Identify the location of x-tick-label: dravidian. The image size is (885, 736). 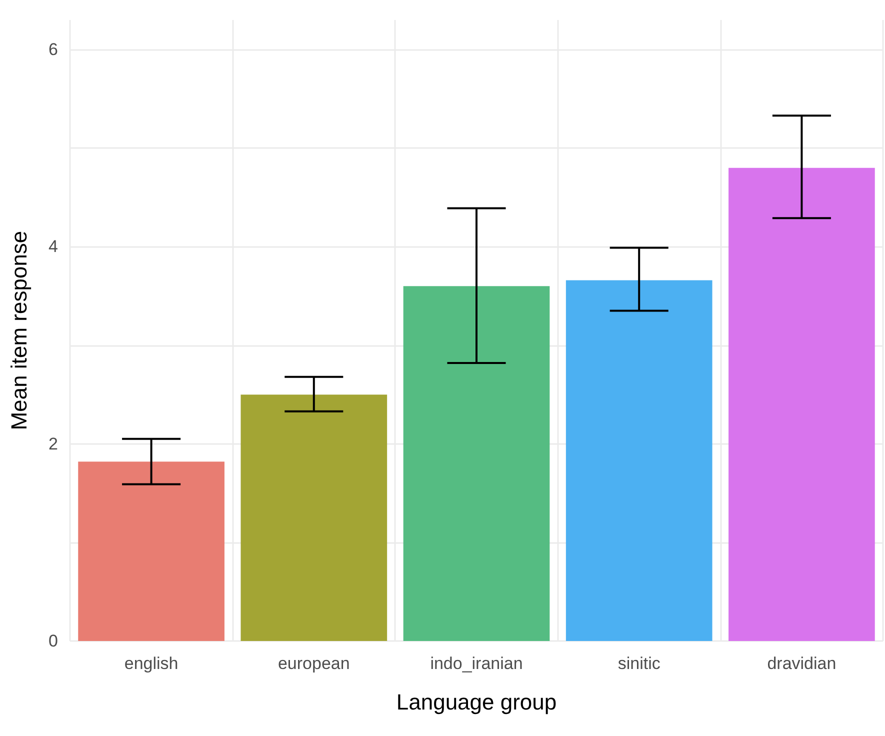
(801, 663).